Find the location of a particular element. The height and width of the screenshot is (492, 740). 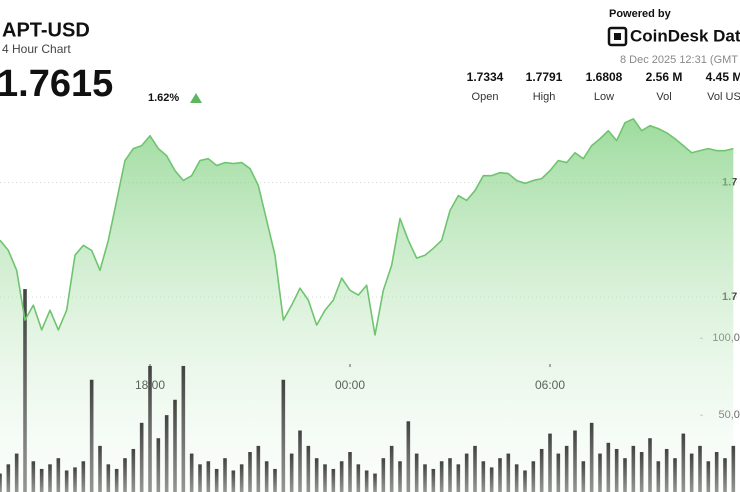

stat-label: Open is located at coordinates (485, 97).